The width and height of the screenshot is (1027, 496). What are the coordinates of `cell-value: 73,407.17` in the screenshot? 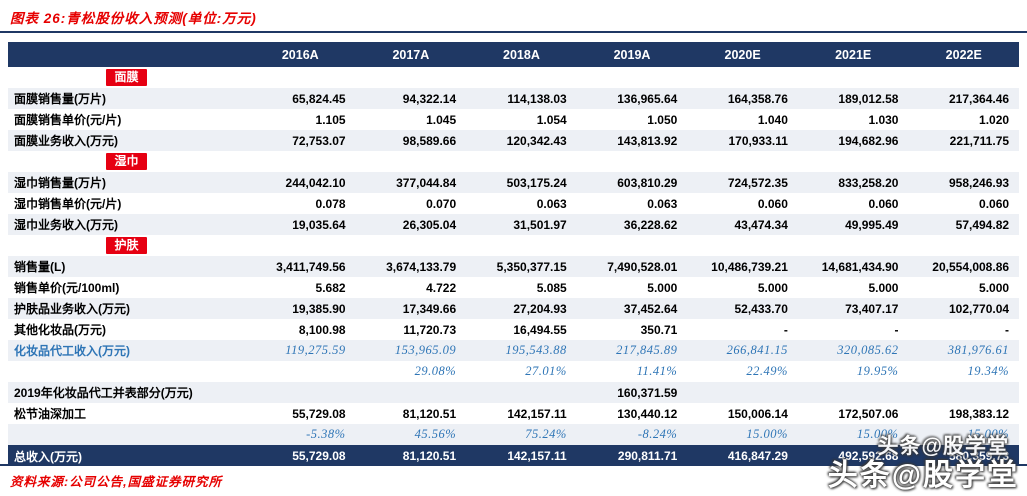 It's located at (872, 308).